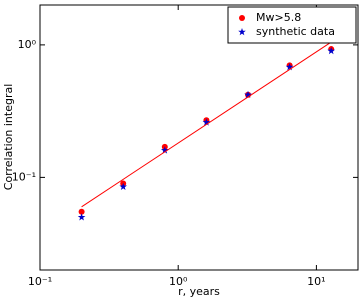  What do you see at coordinates (24, 176) in the screenshot?
I see `y-tick-label: 10⁻¹` at bounding box center [24, 176].